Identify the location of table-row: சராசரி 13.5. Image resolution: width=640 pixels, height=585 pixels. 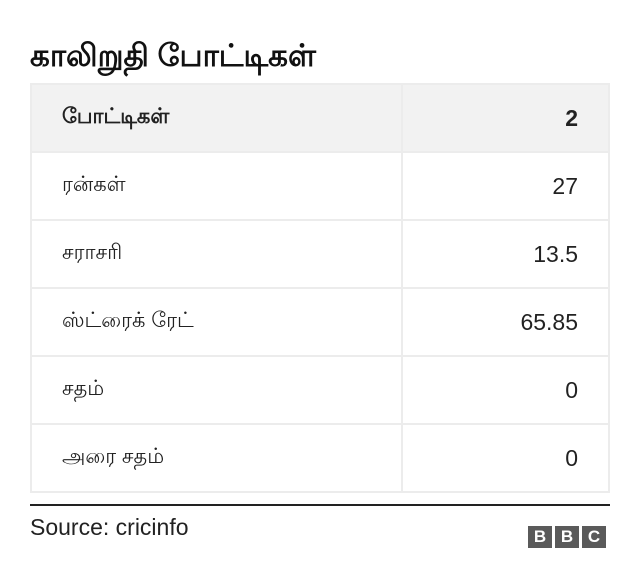
(320, 254).